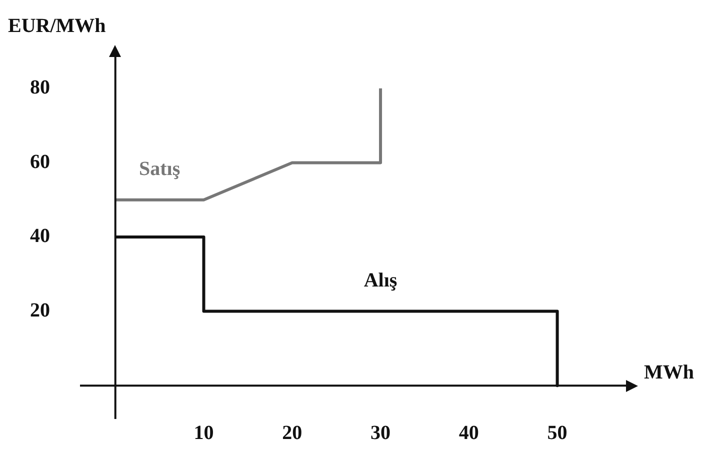 The image size is (718, 461). Describe the element at coordinates (669, 373) in the screenshot. I see `x-axis-title: MWh` at that location.